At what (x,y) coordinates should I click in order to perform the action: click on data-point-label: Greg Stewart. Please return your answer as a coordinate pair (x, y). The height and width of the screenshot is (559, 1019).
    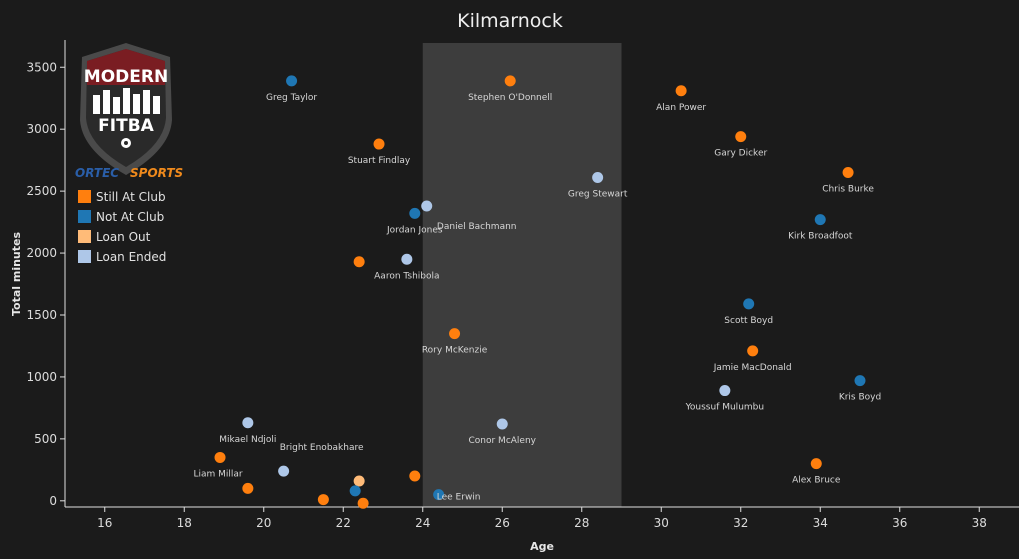
    Looking at the image, I should click on (598, 194).